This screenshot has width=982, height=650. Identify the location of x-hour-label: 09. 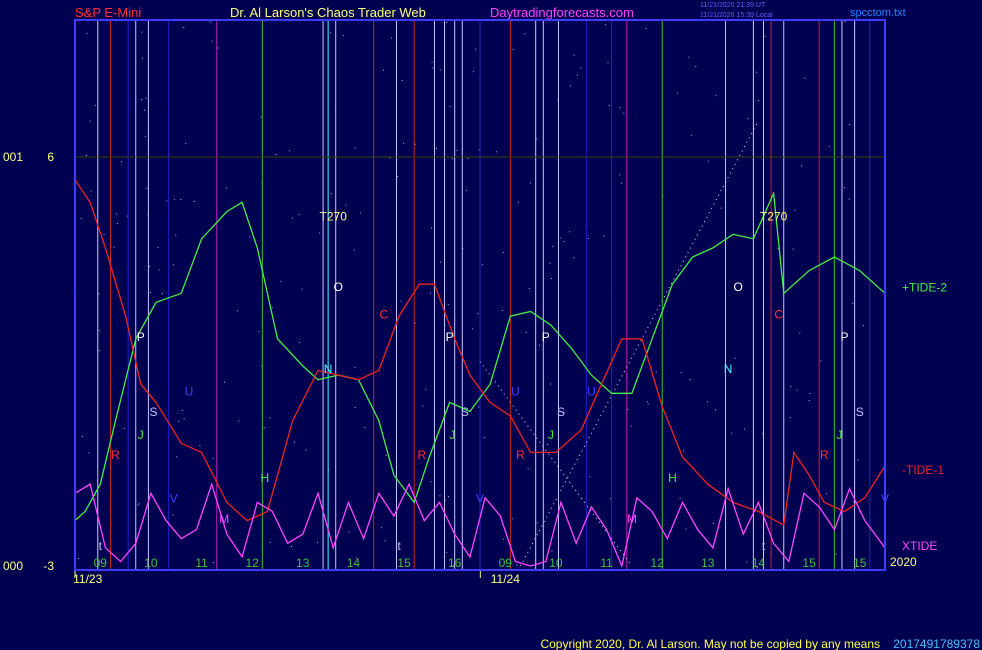
(101, 563).